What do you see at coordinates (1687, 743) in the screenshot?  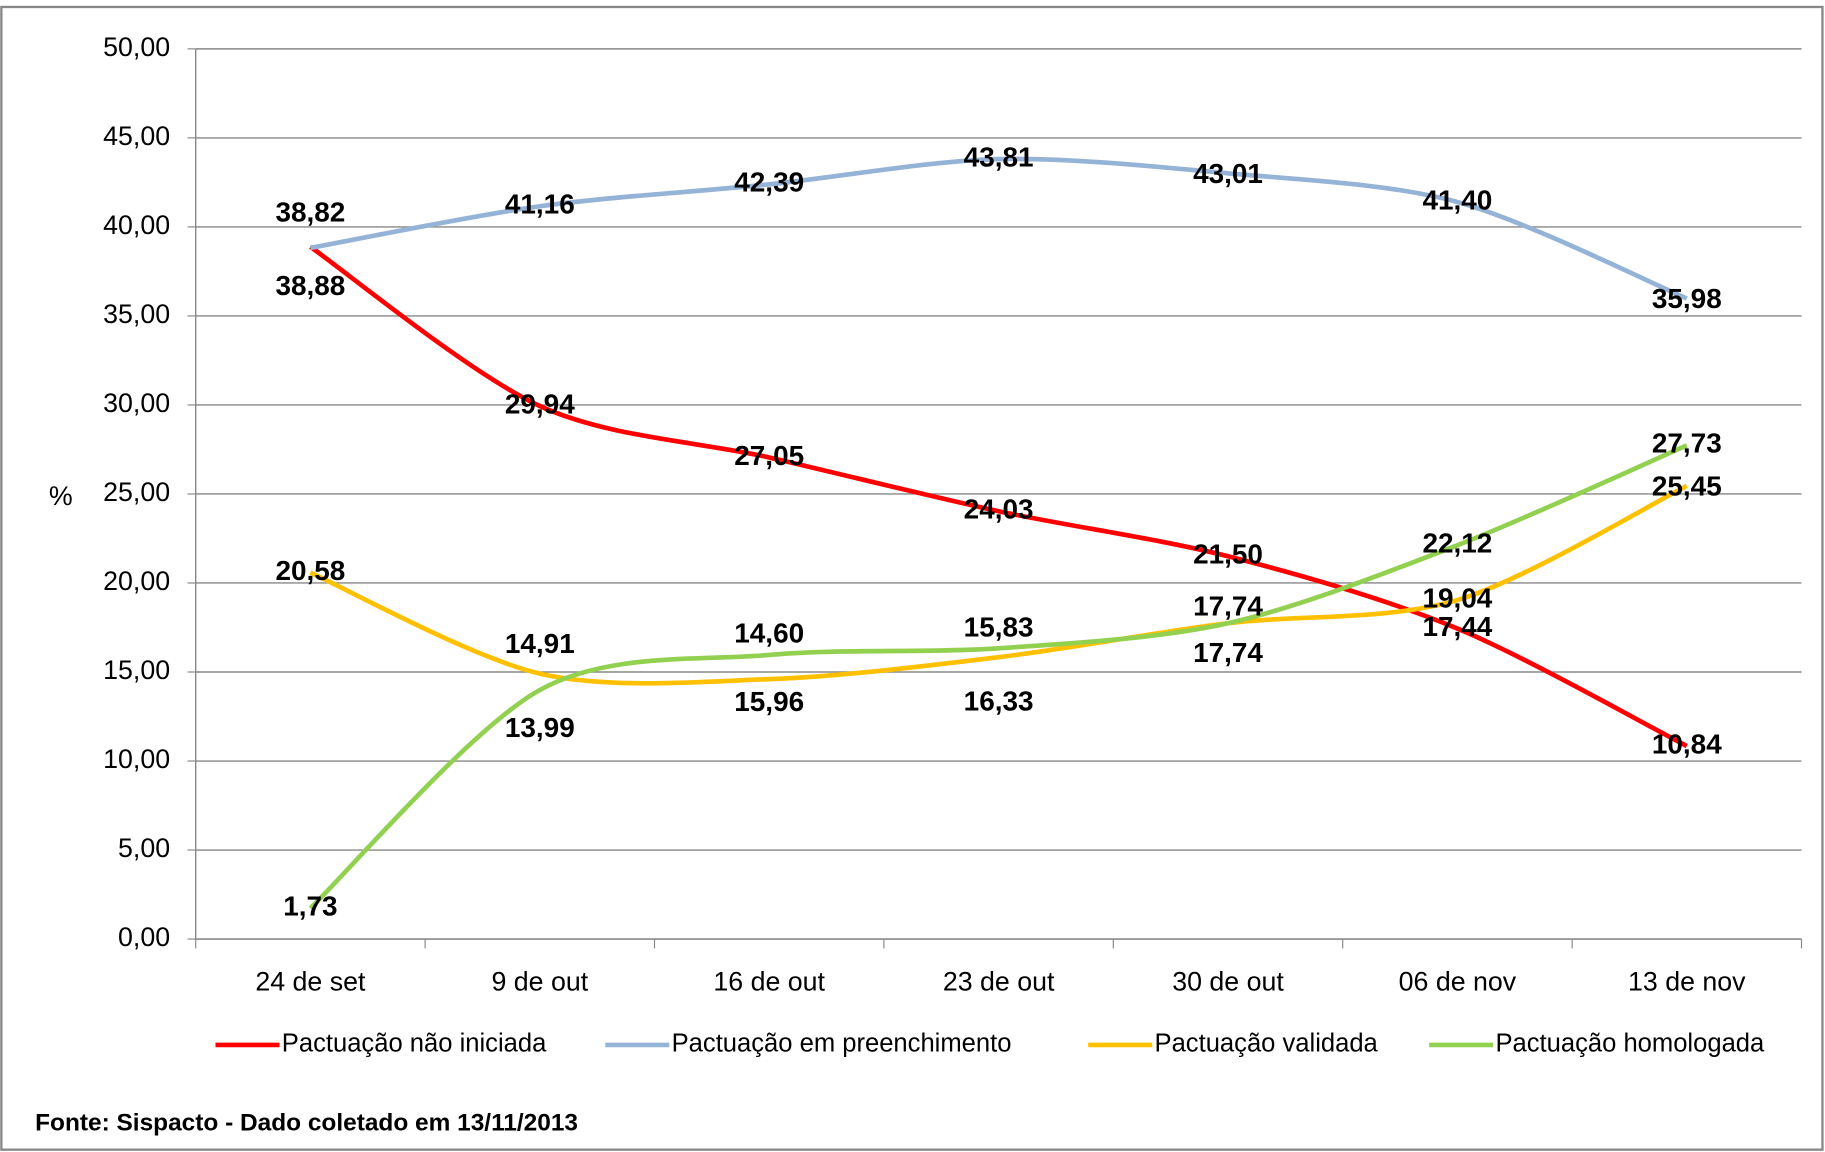 I see `data-label: 10,84` at bounding box center [1687, 743].